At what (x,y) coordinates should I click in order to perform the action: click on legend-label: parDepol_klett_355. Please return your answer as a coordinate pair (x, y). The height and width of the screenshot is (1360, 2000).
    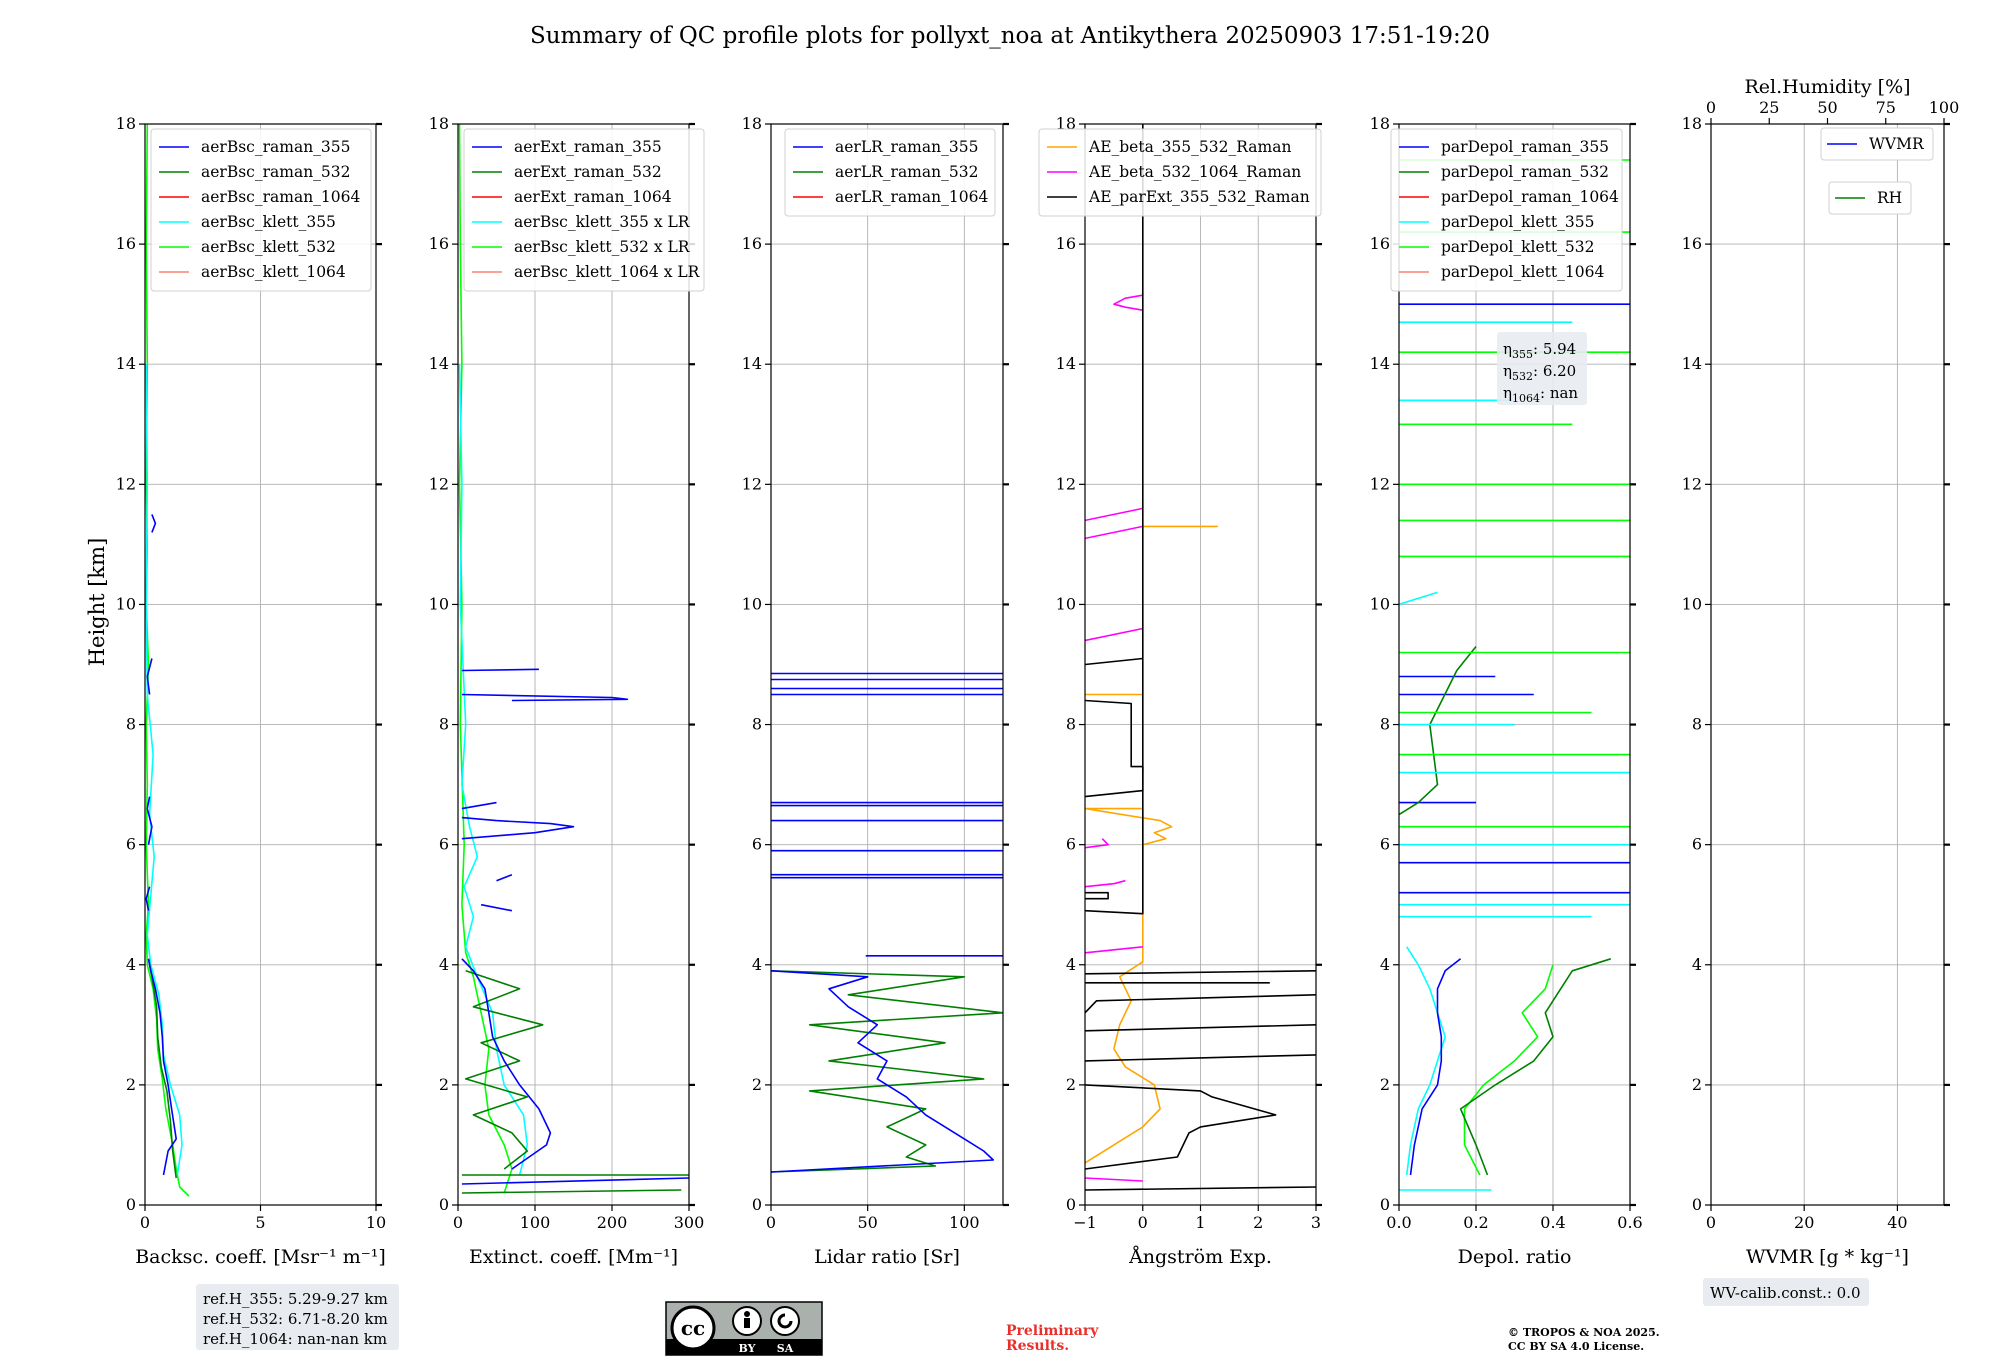
    Looking at the image, I should click on (1517, 222).